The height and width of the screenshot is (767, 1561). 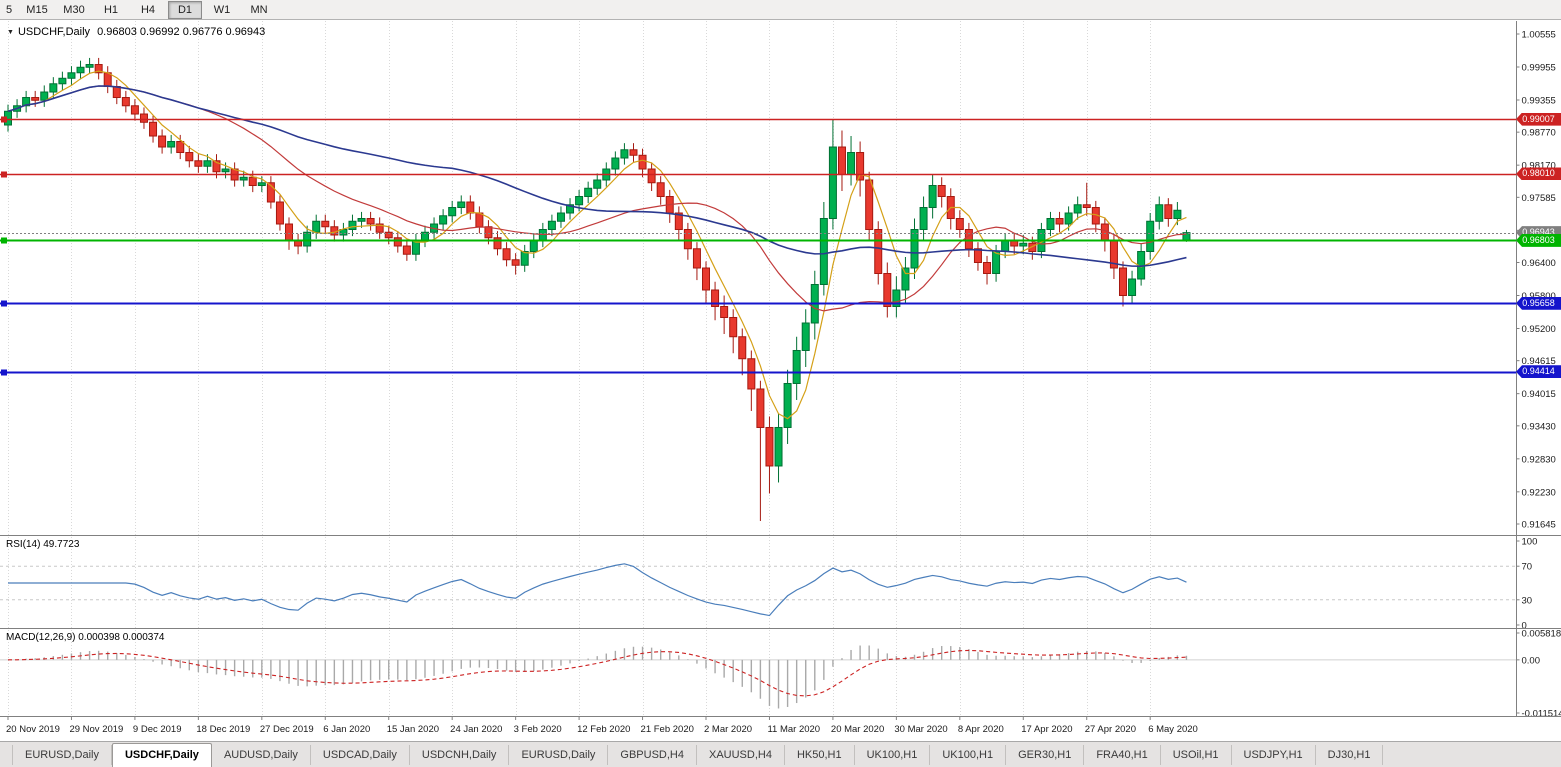 What do you see at coordinates (538, 729) in the screenshot?
I see `svg-text: 3 Feb 2020` at bounding box center [538, 729].